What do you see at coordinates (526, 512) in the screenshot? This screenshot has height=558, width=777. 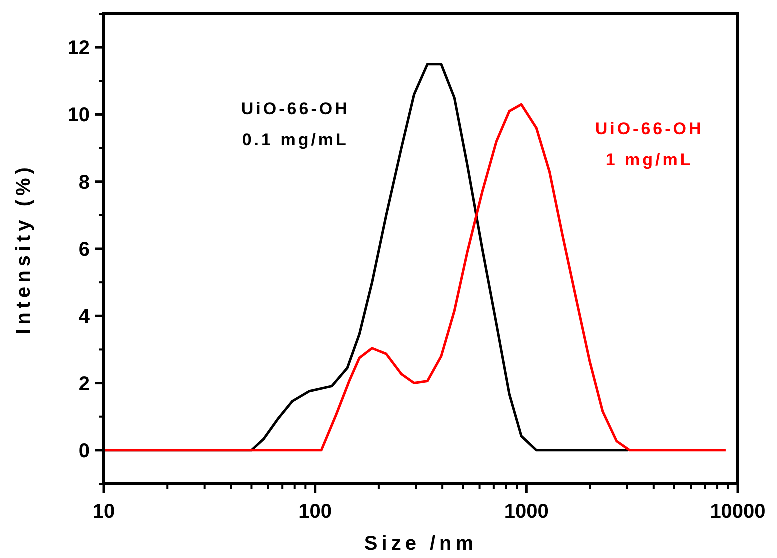 I see `x-tick-label: 1000` at bounding box center [526, 512].